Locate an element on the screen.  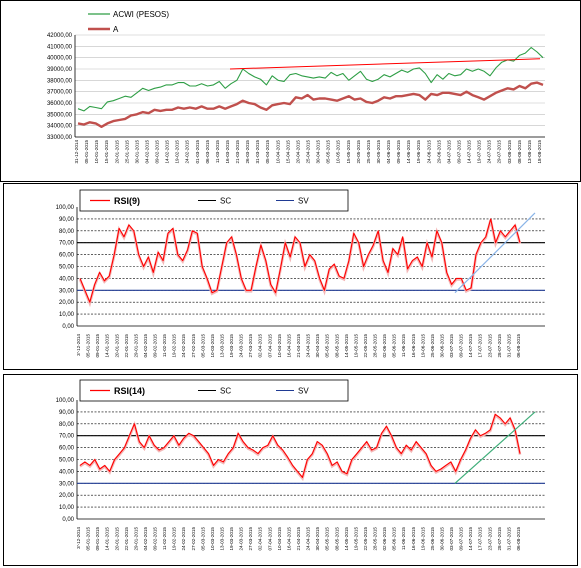
x-tick-label: 08-08-2015 is located at coordinates (519, 152).